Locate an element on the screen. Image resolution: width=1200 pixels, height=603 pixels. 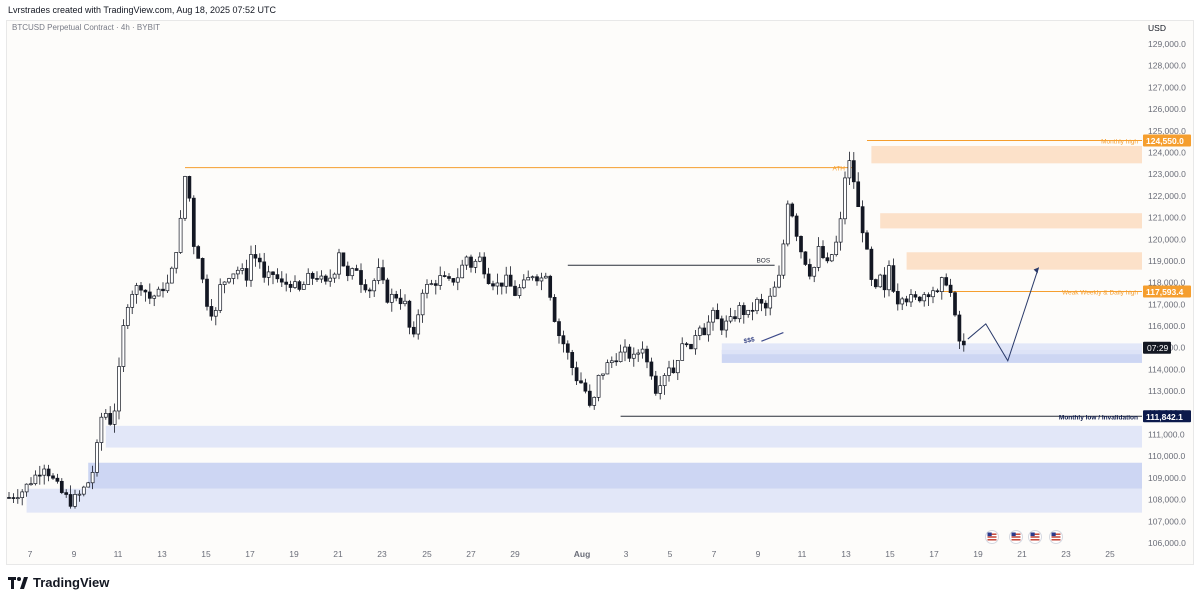
price-tick: 128,000.0 is located at coordinates (1167, 66).